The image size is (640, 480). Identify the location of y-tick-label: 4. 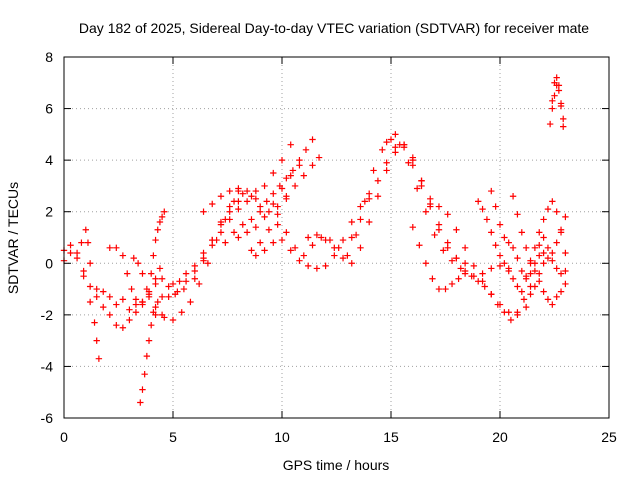
(49, 160).